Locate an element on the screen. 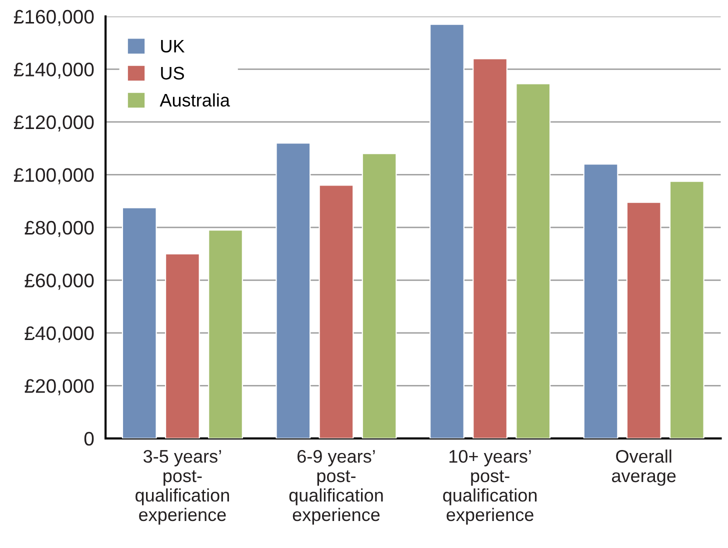 Image resolution: width=728 pixels, height=548 pixels. legend-label: US is located at coordinates (172, 73).